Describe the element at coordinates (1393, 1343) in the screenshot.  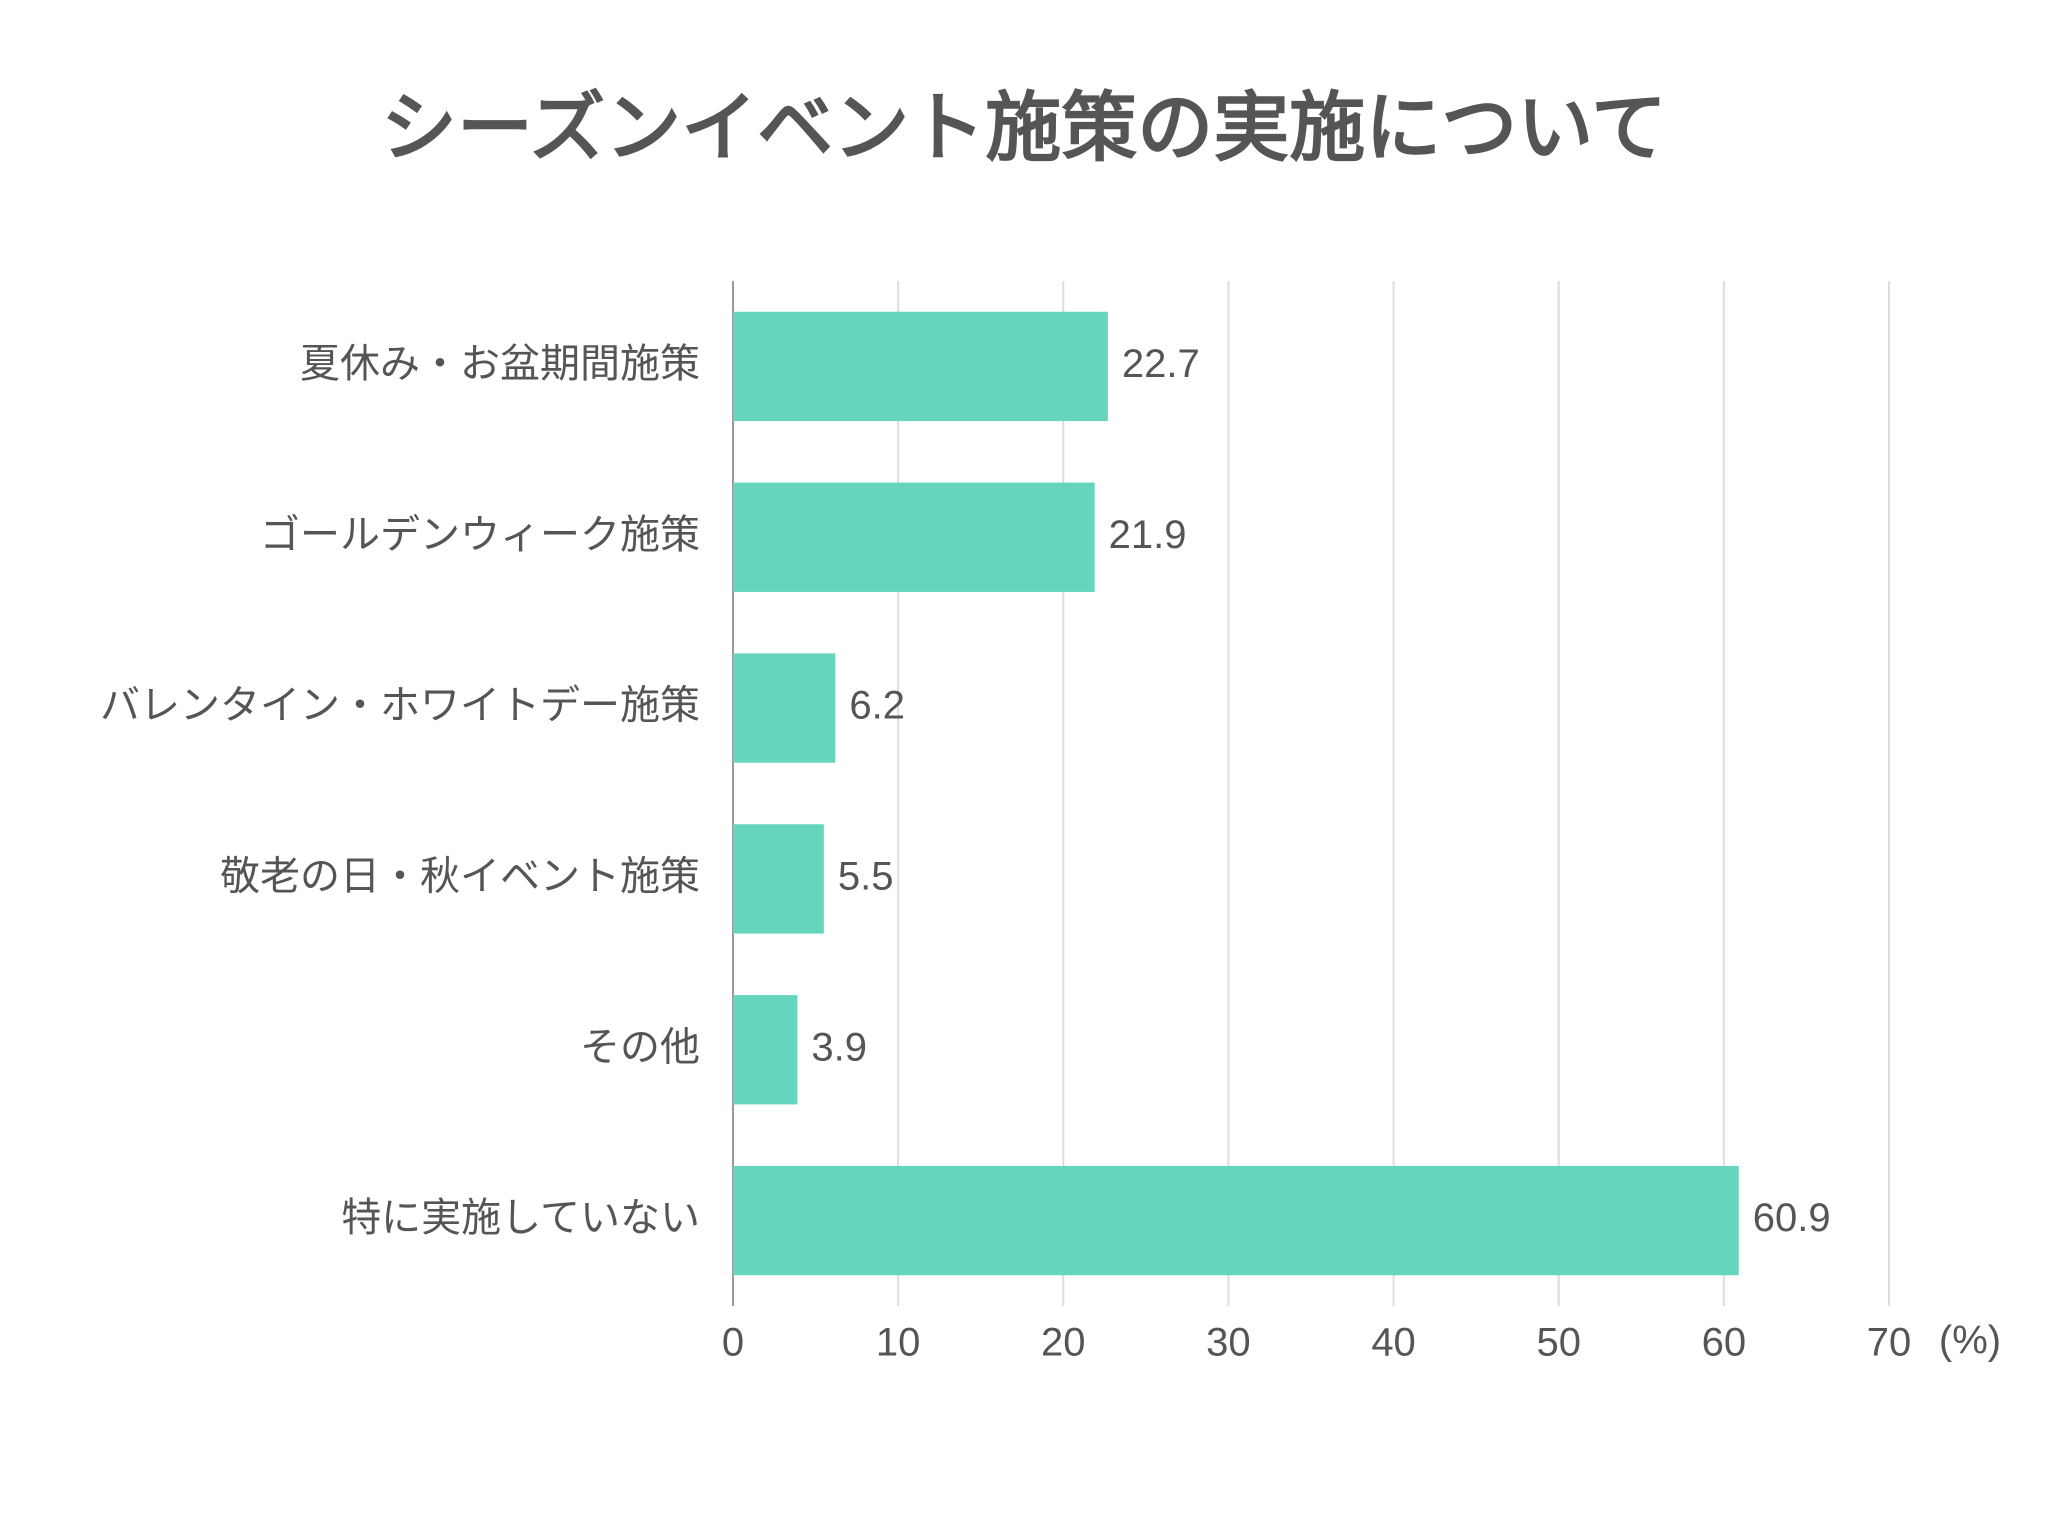
I see `x-tick-label: 40` at that location.